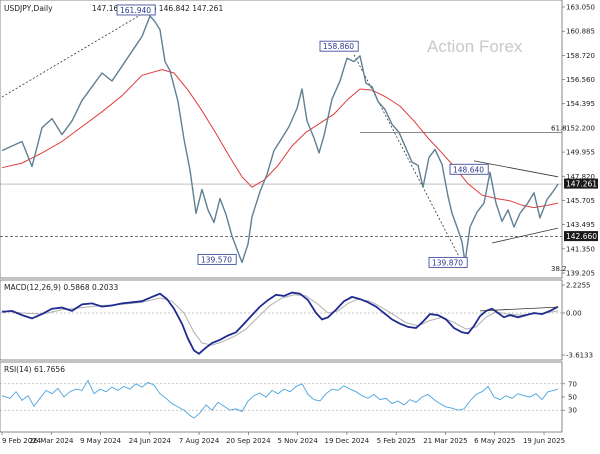 Image resolution: width=600 pixels, height=454 pixels. What do you see at coordinates (101, 441) in the screenshot?
I see `x-tick-label: 9 May 2024` at bounding box center [101, 441].